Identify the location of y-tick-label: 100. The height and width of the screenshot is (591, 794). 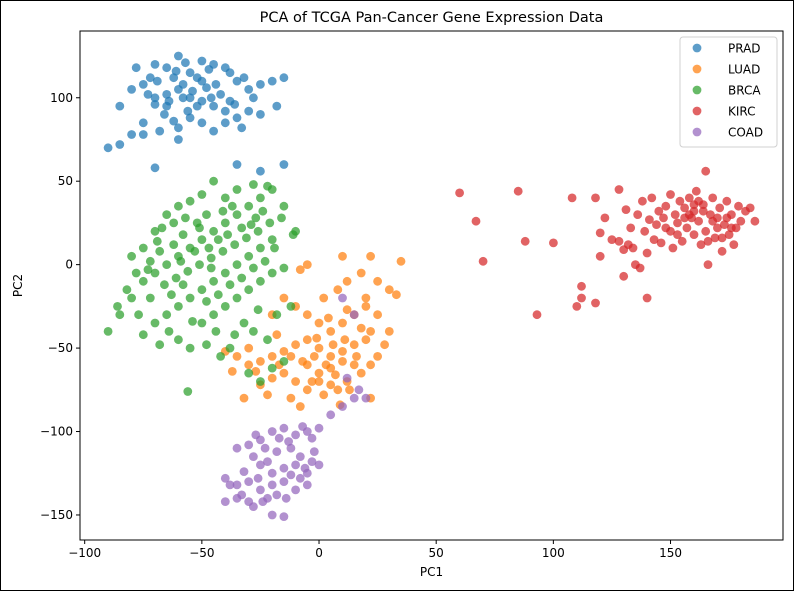
(61, 98).